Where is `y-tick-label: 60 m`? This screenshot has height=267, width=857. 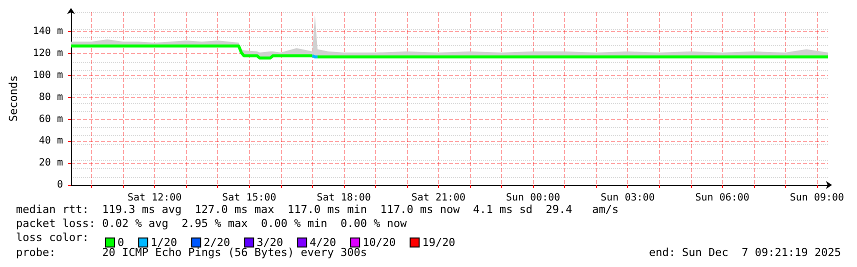 y-tick-label: 60 m is located at coordinates (50, 119).